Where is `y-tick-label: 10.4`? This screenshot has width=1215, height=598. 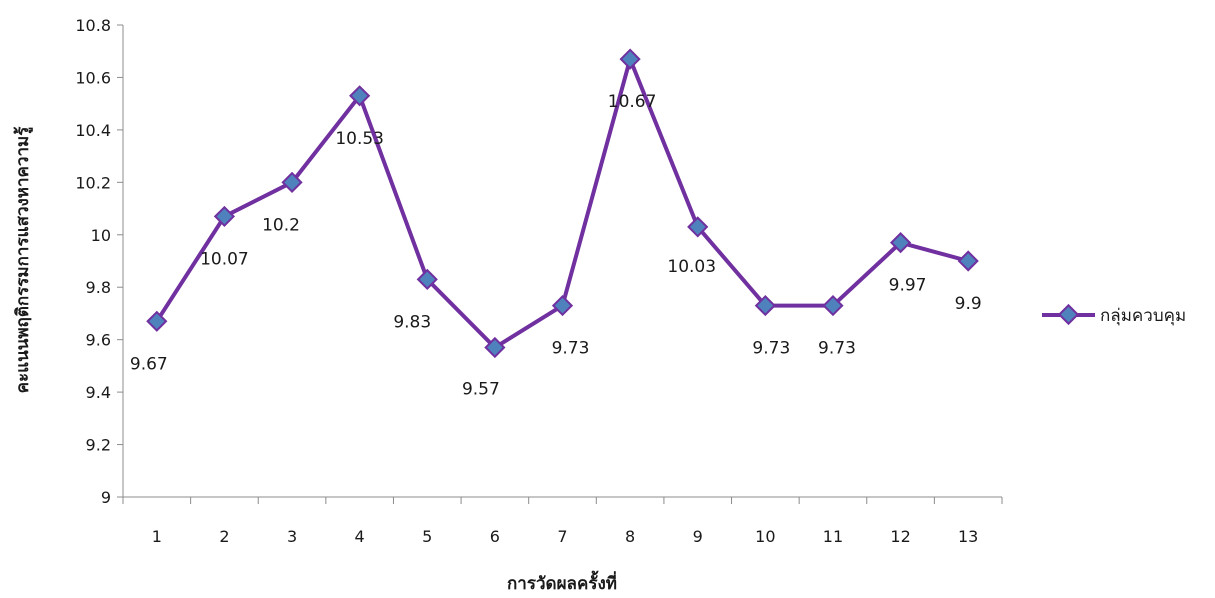
y-tick-label: 10.4 is located at coordinates (93, 130).